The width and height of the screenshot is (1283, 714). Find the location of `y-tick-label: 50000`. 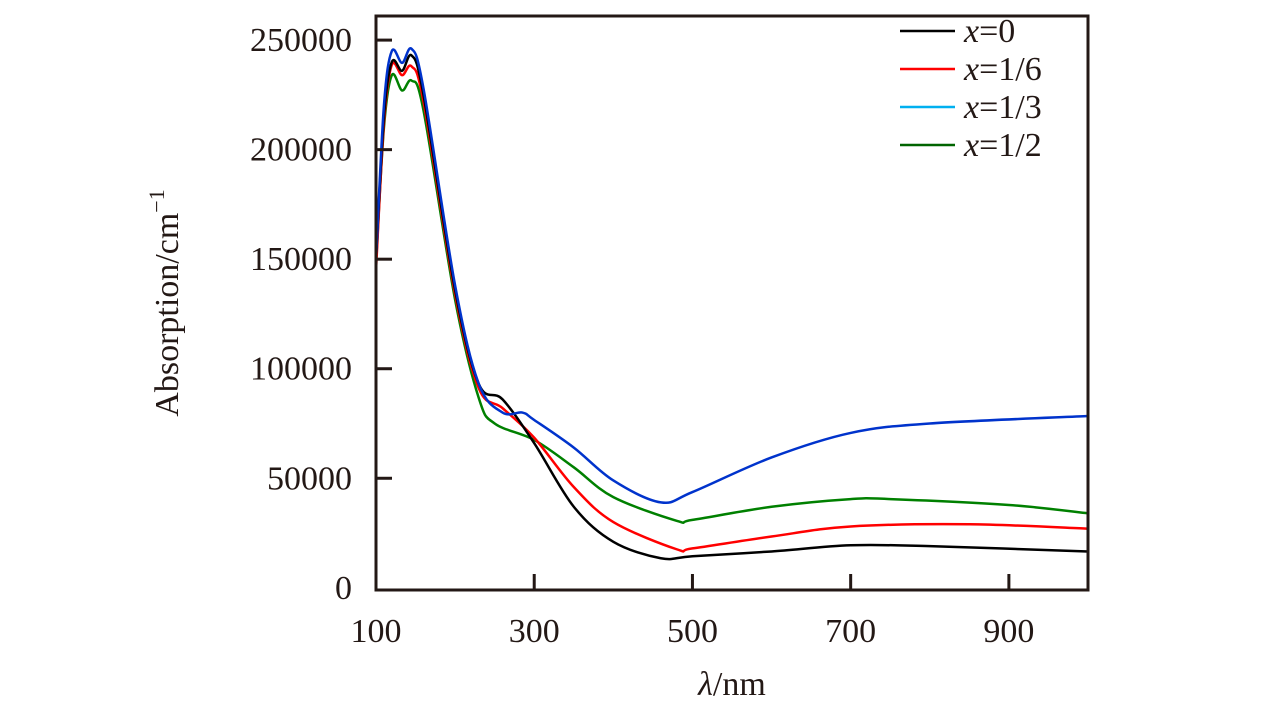

y-tick-label: 50000 is located at coordinates (309, 478).